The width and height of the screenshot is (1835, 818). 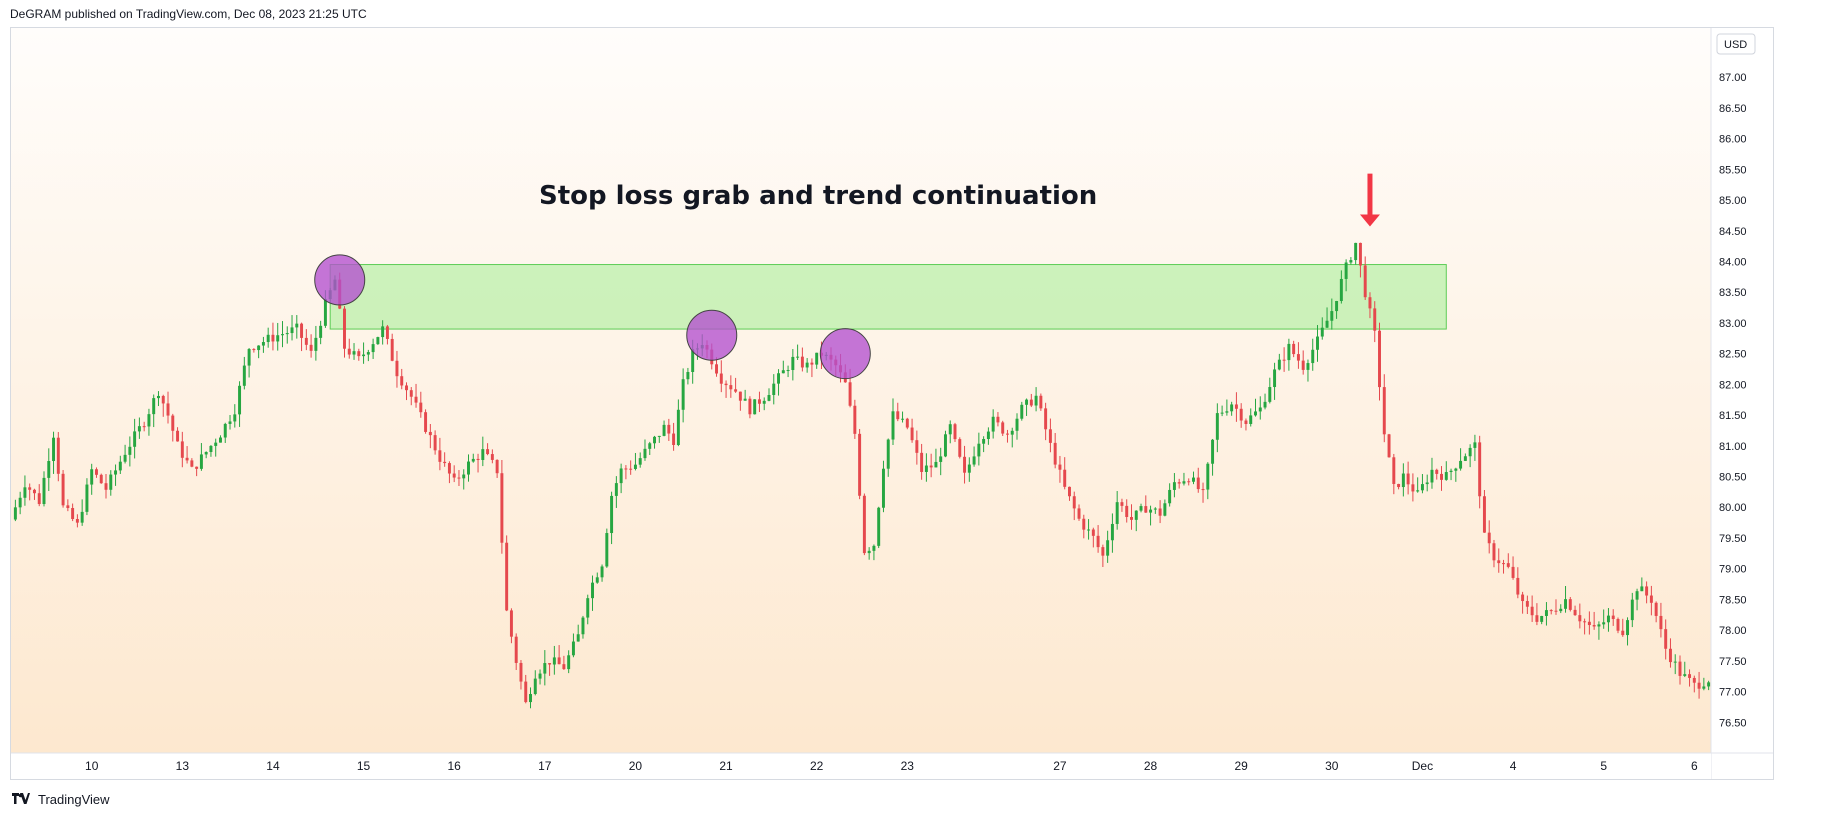 I want to click on currency-label: USD, so click(x=1736, y=44).